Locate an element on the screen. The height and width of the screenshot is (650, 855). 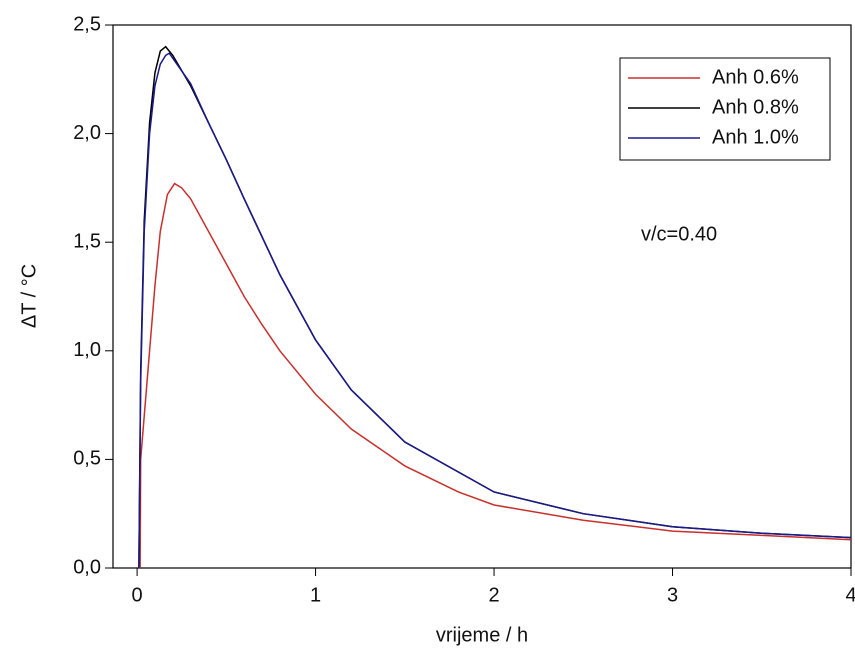
y-axis-label: ΔT / °C is located at coordinates (29, 296).